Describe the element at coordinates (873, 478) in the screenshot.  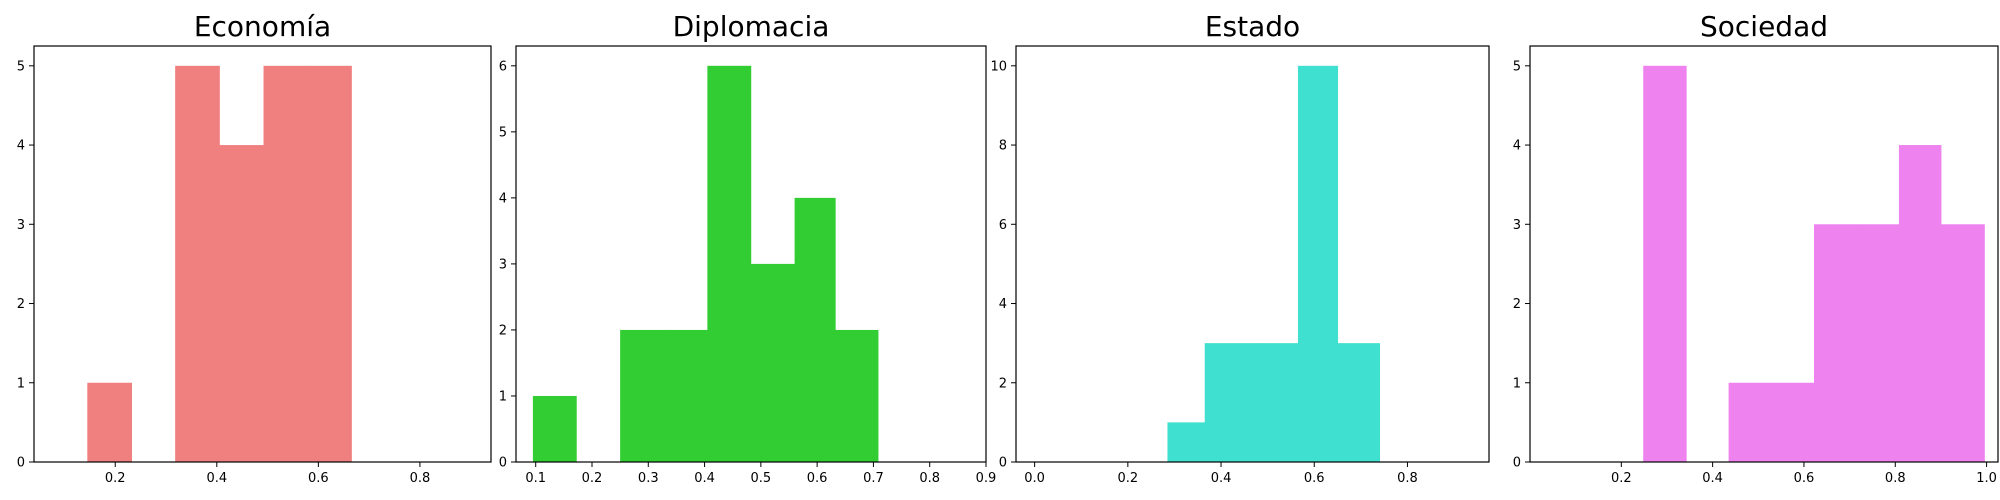
I see `x-tick-label: 0.7` at that location.